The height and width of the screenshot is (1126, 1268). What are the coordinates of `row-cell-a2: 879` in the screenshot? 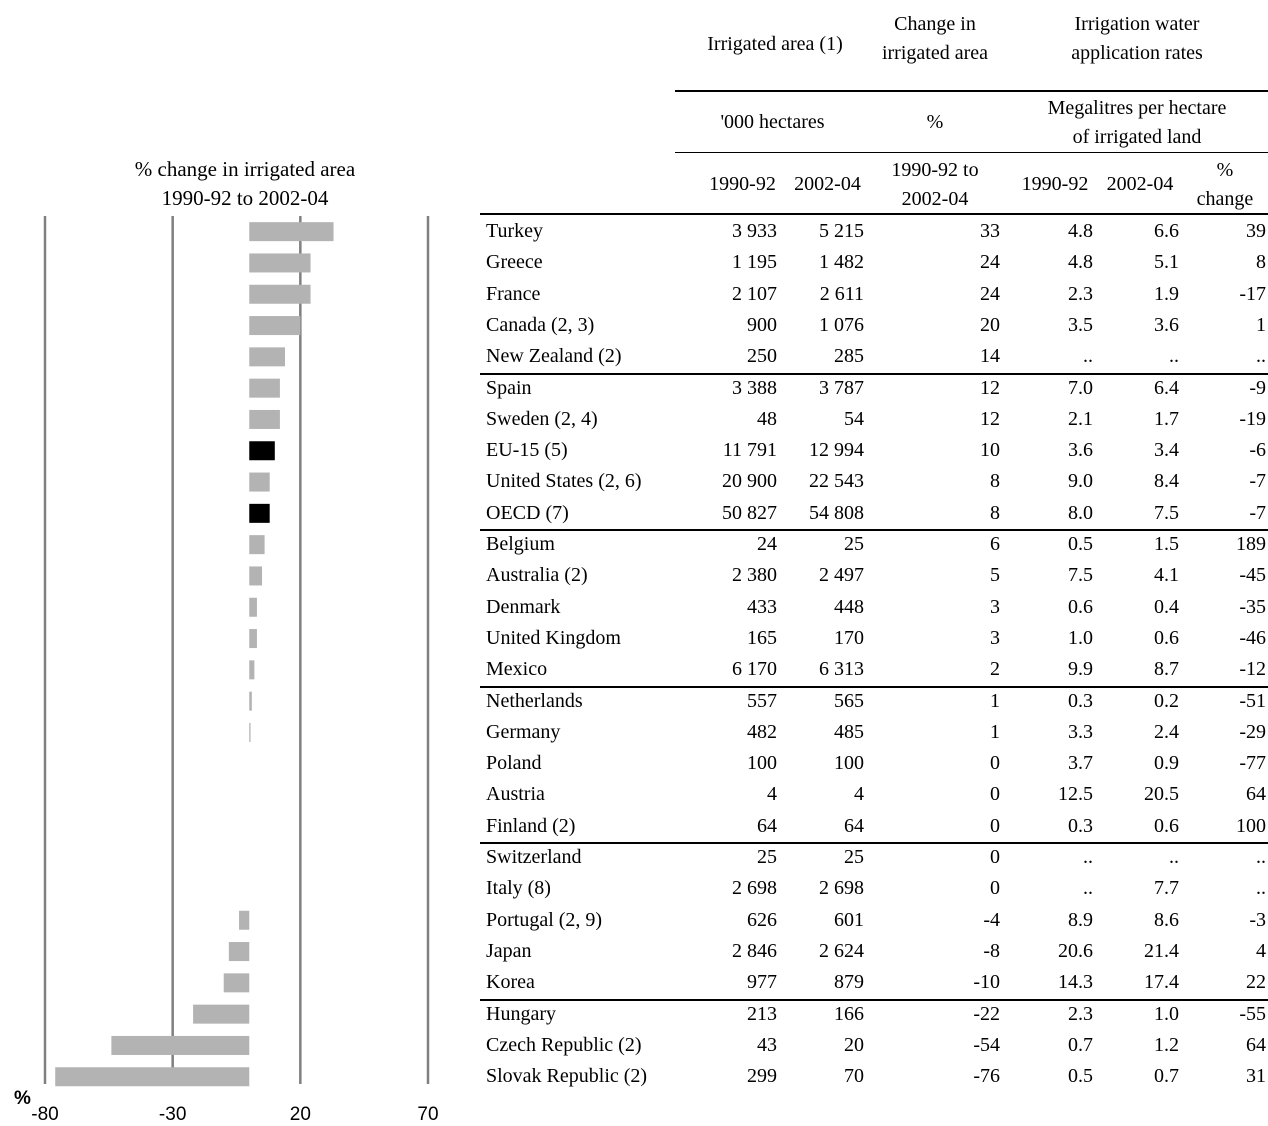 It's located at (849, 982).